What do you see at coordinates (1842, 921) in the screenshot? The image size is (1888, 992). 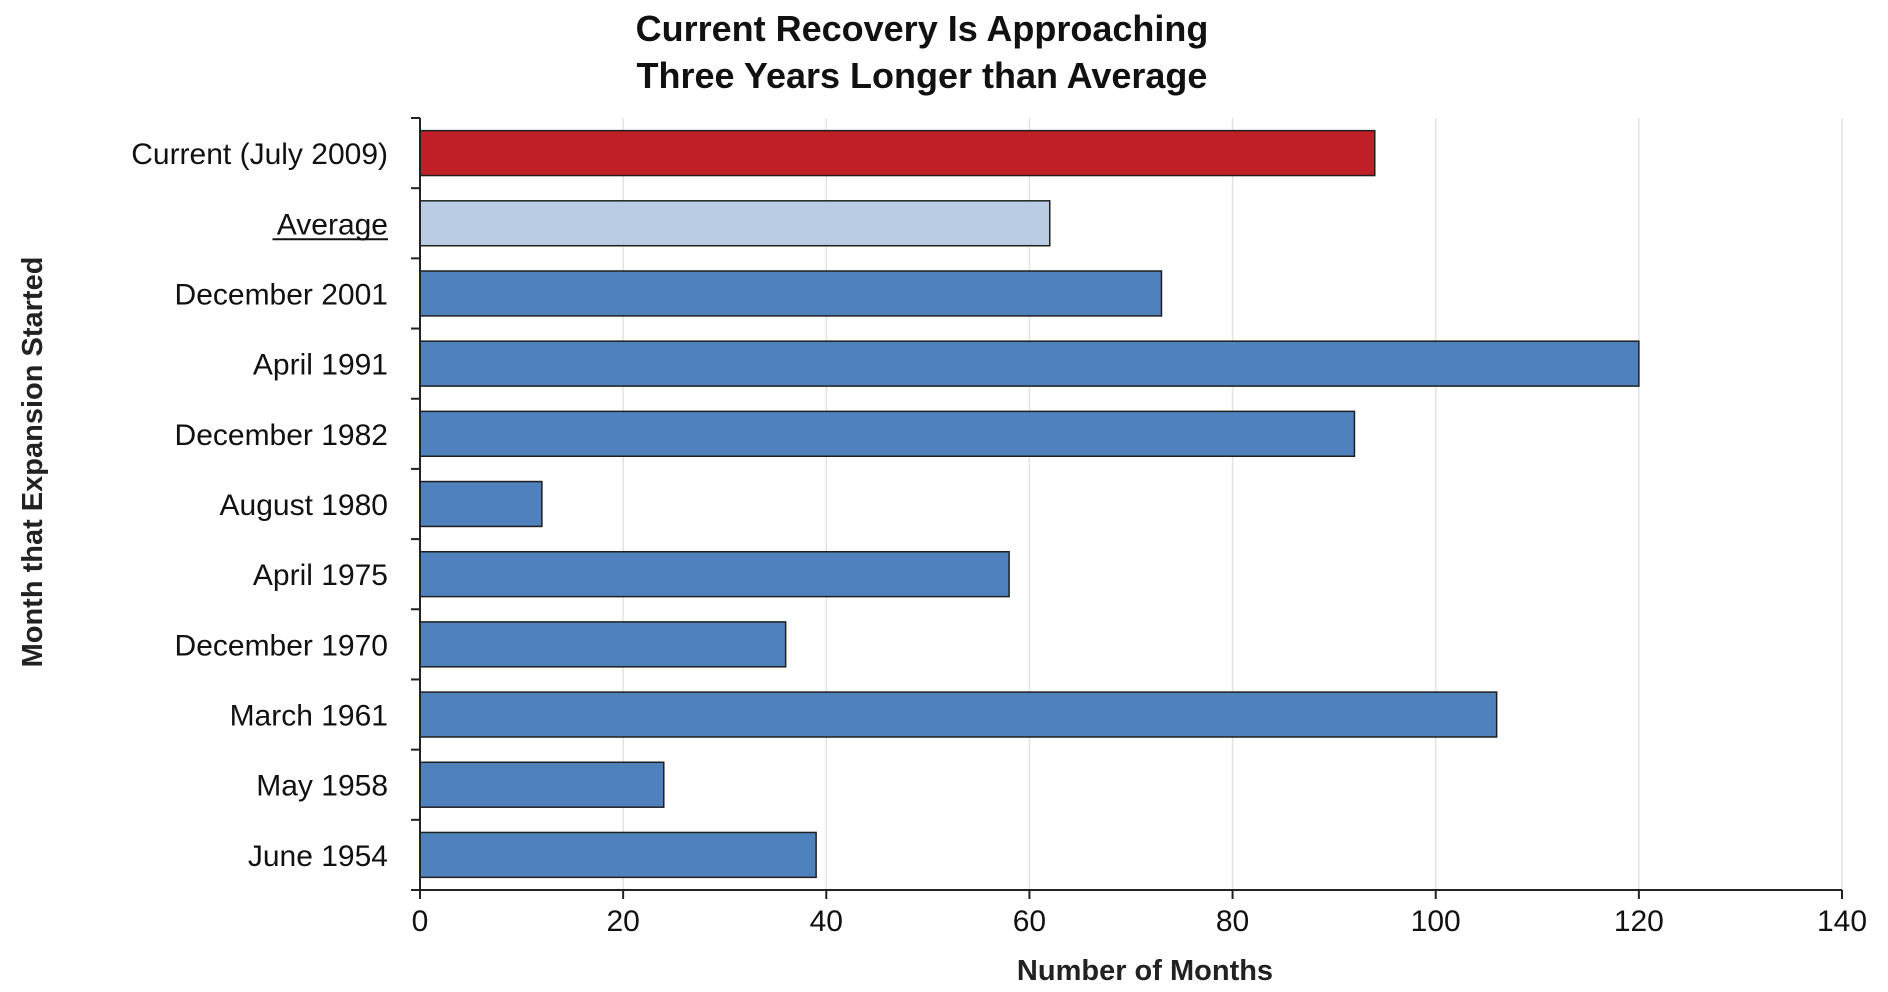 I see `x-tick-label: 140` at bounding box center [1842, 921].